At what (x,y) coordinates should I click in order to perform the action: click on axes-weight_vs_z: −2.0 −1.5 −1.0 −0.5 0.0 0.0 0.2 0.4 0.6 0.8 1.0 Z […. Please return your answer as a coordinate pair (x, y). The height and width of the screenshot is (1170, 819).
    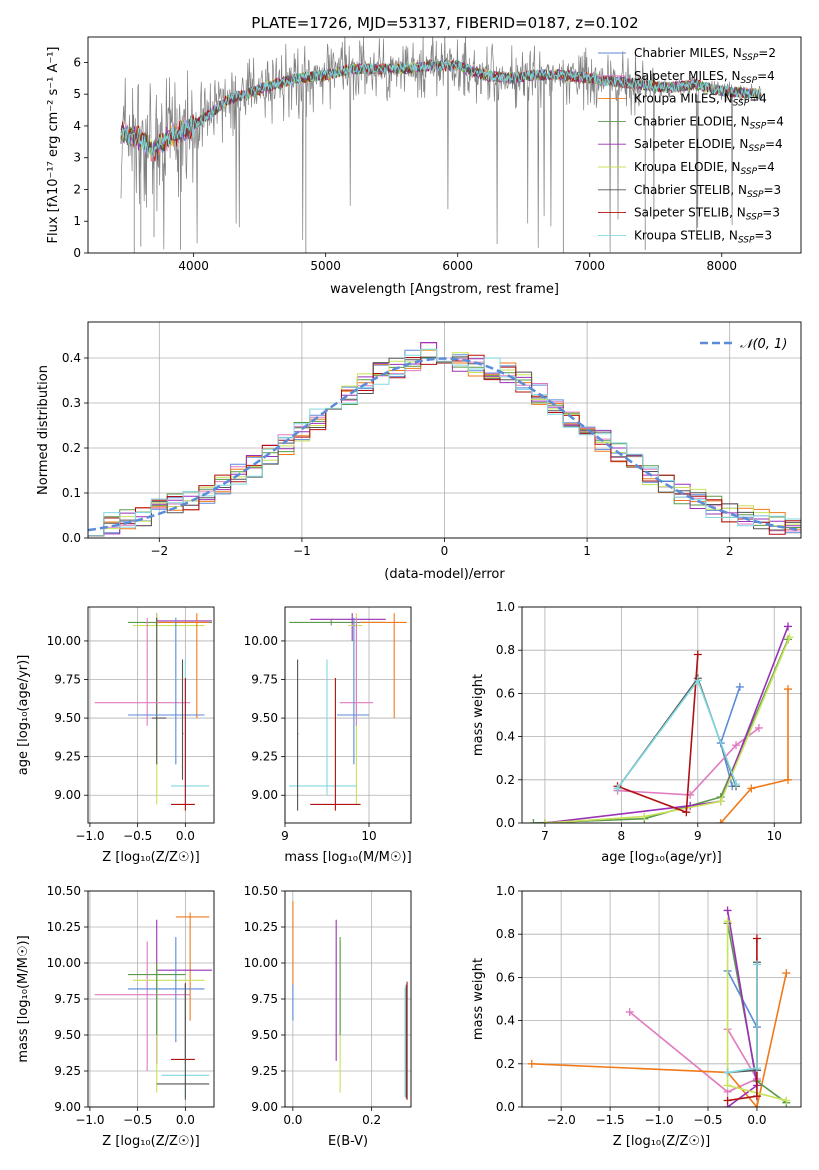
    Looking at the image, I should click on (636, 1016).